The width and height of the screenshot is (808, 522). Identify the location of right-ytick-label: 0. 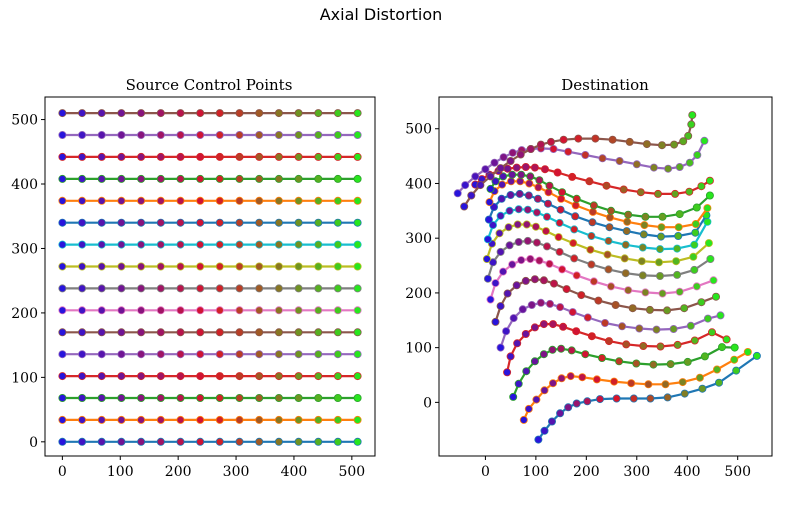
(427, 403).